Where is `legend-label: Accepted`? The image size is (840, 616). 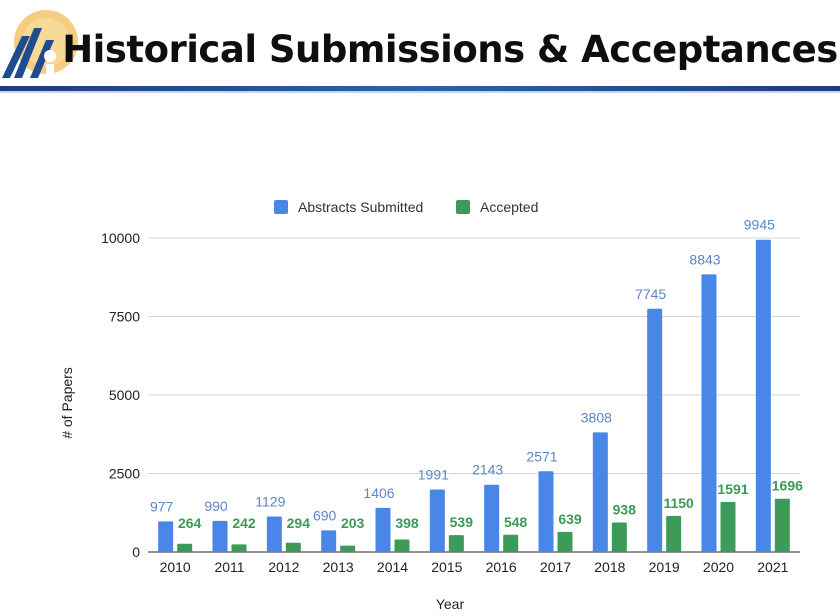
legend-label: Accepted is located at coordinates (509, 207).